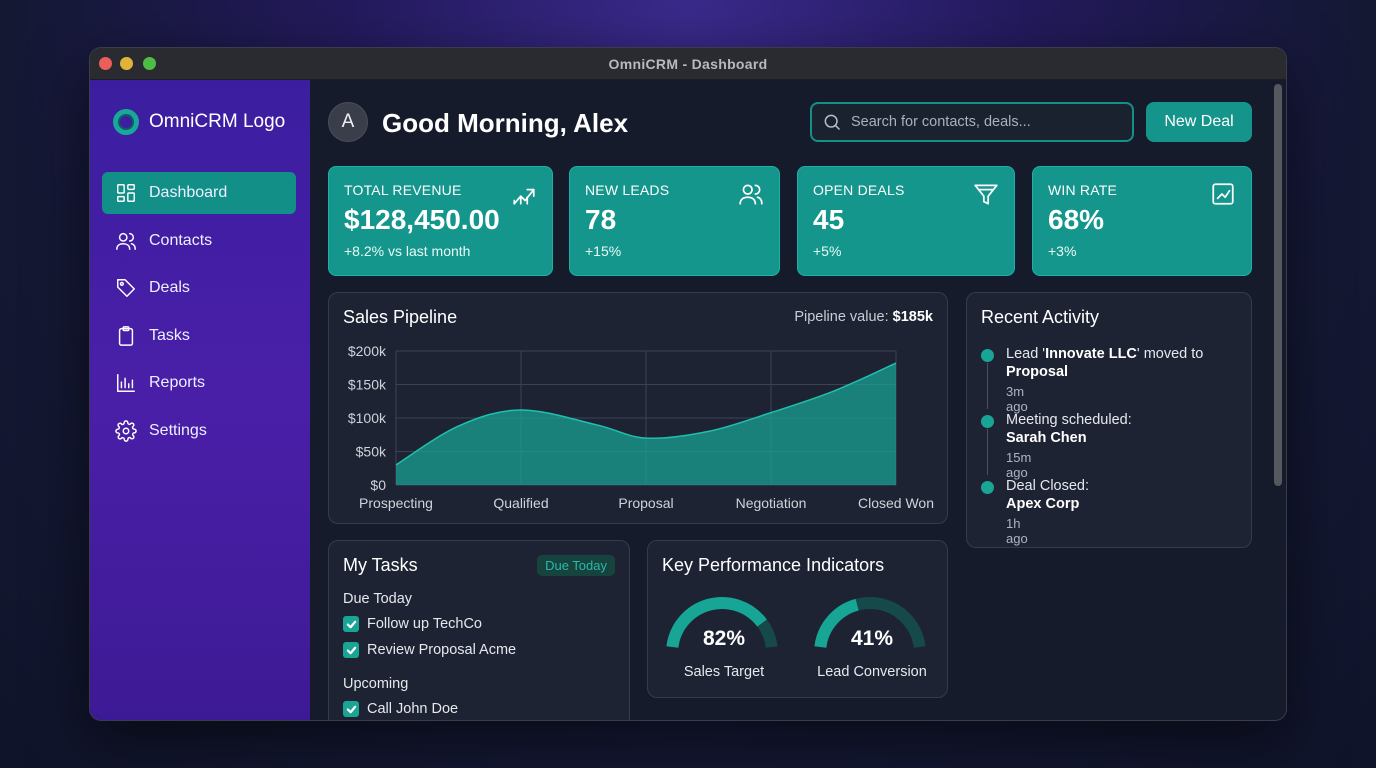 This screenshot has height=768, width=1376. I want to click on gauge-arc, so click(722, 622).